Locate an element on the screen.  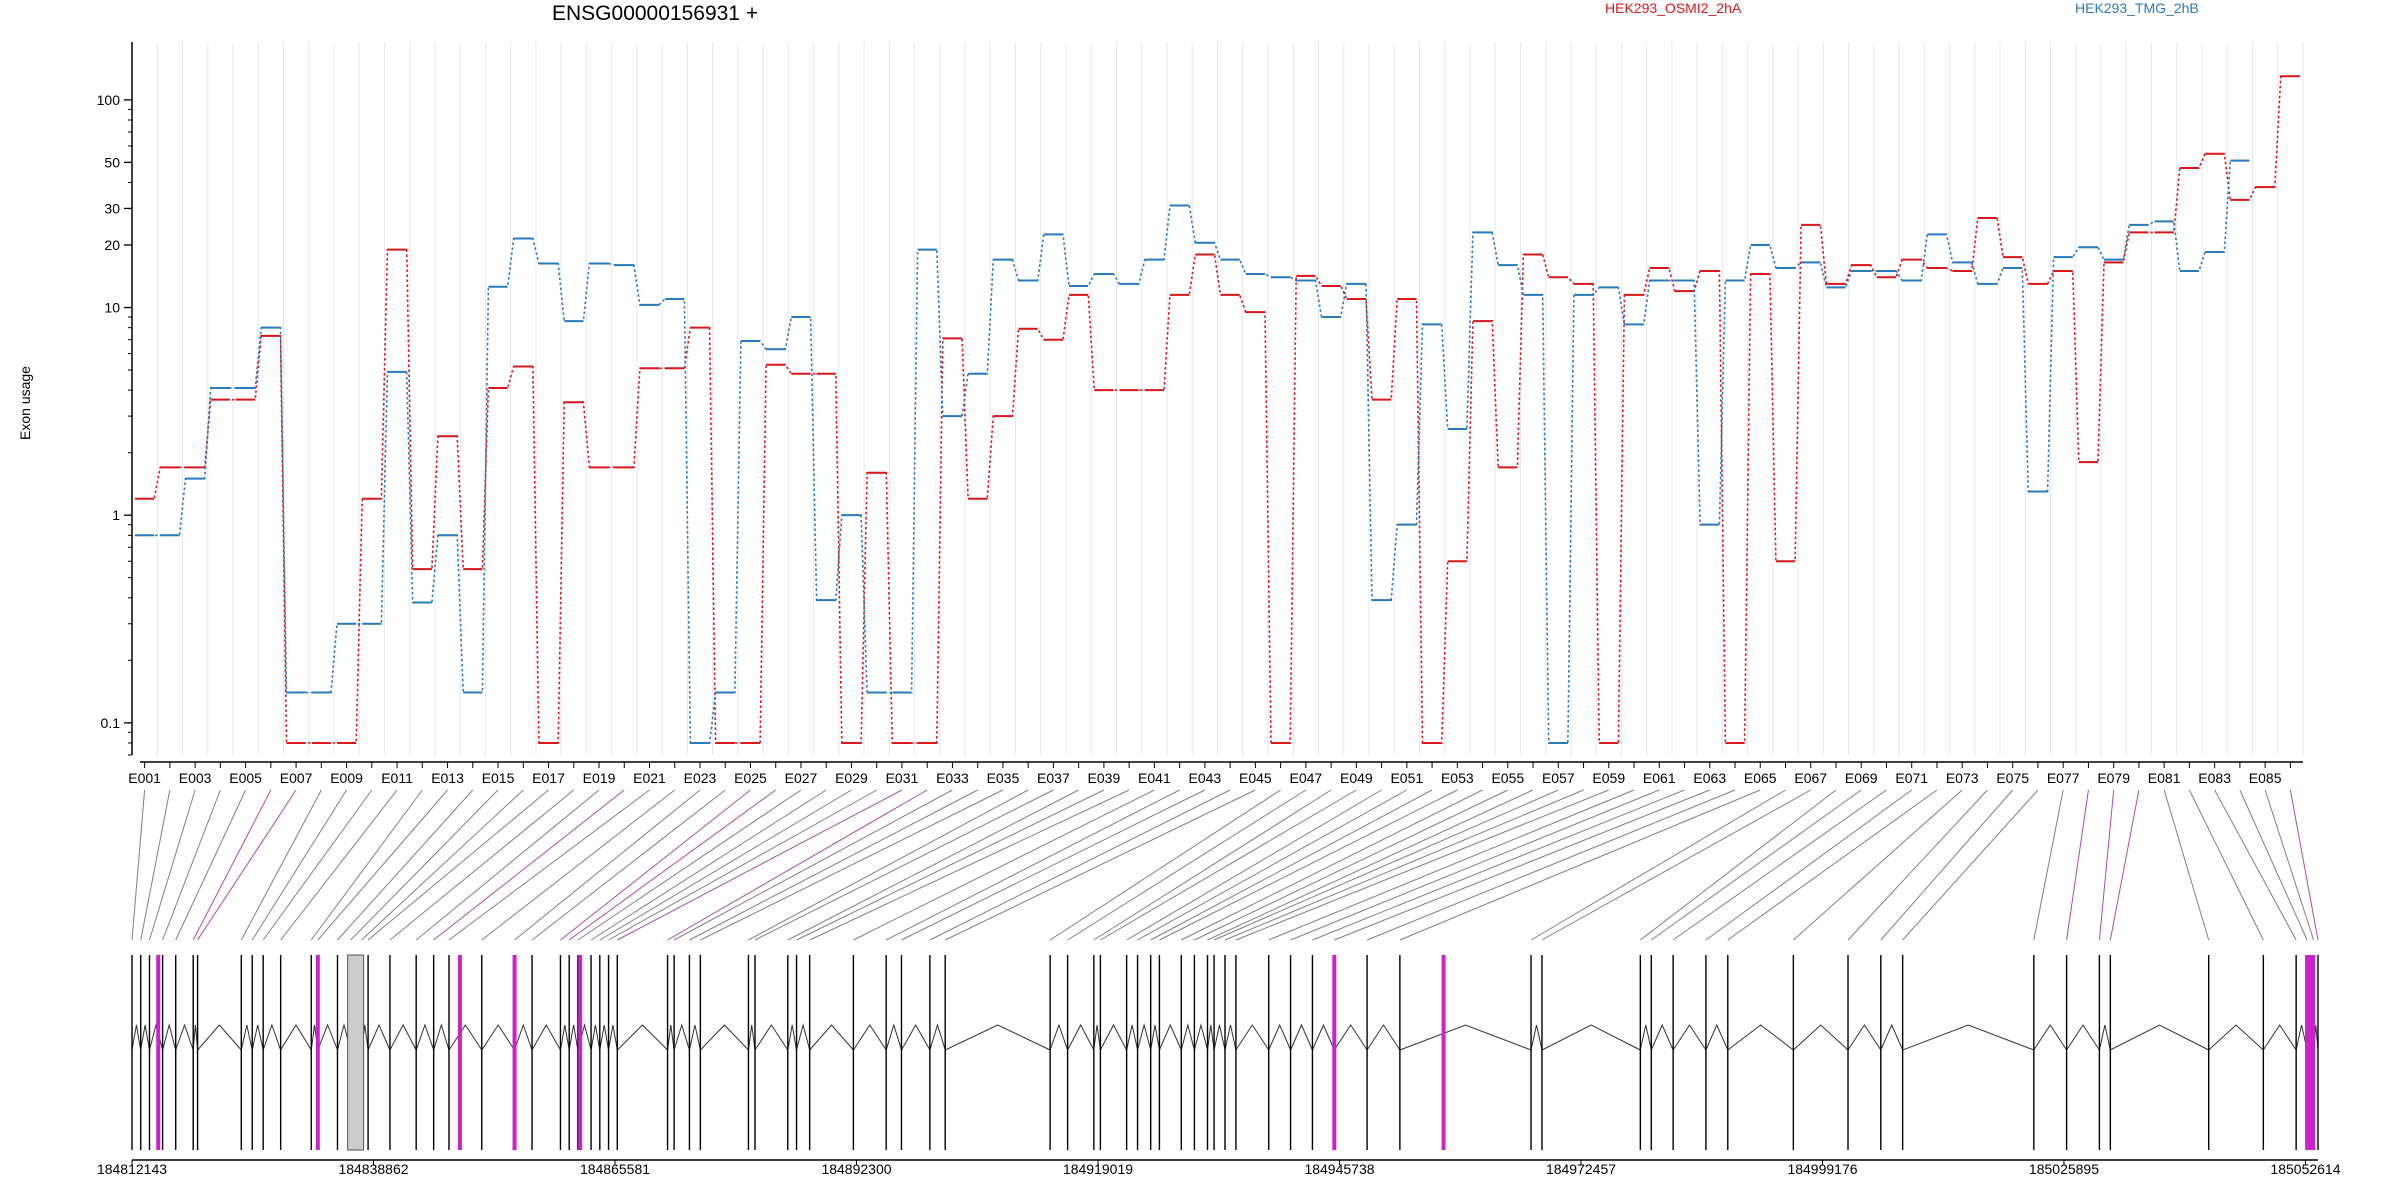
coord-tick-label: 184945738 is located at coordinates (1339, 1169).